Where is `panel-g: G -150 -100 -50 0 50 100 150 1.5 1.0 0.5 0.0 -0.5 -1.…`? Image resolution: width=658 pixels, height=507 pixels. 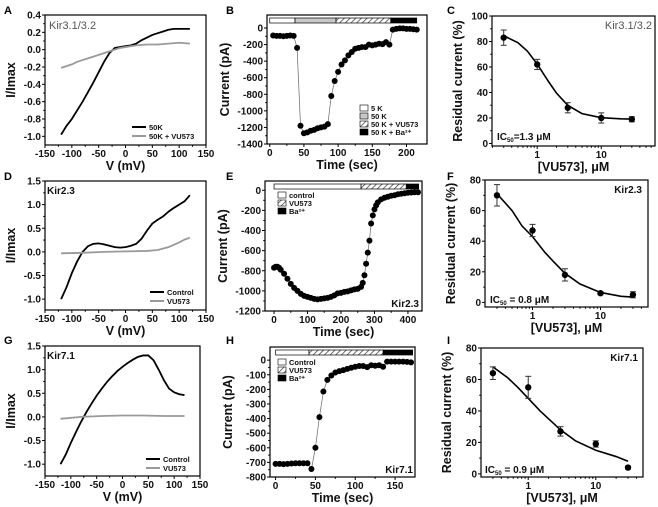 panel-g: G -150 -100 -50 0 50 100 150 1.5 1.0 0.5 0.0 -0.5 -1.… is located at coordinates (106, 419).